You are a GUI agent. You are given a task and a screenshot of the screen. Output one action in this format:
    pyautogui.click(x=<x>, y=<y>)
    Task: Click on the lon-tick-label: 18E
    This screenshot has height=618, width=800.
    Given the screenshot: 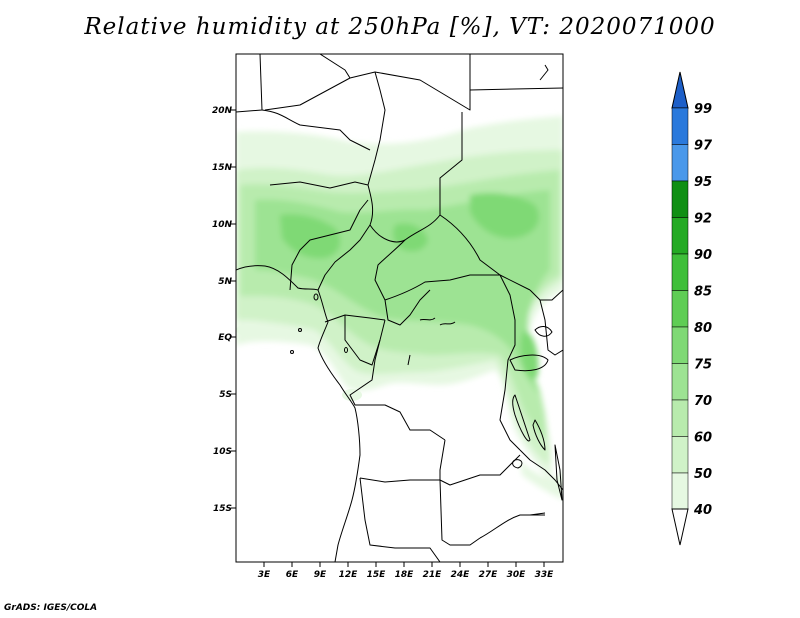 What is the action you would take?
    pyautogui.click(x=405, y=575)
    